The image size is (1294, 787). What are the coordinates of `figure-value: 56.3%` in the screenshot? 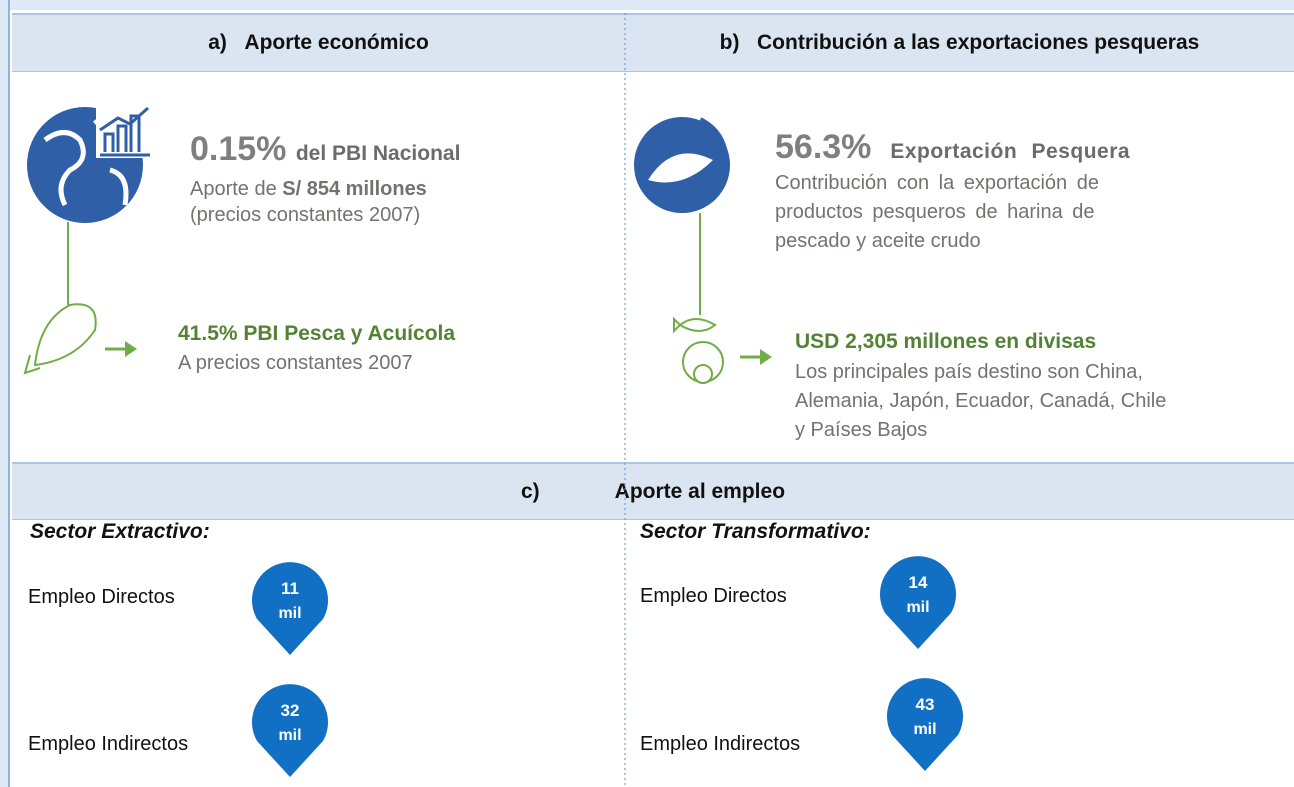 It's located at (823, 147).